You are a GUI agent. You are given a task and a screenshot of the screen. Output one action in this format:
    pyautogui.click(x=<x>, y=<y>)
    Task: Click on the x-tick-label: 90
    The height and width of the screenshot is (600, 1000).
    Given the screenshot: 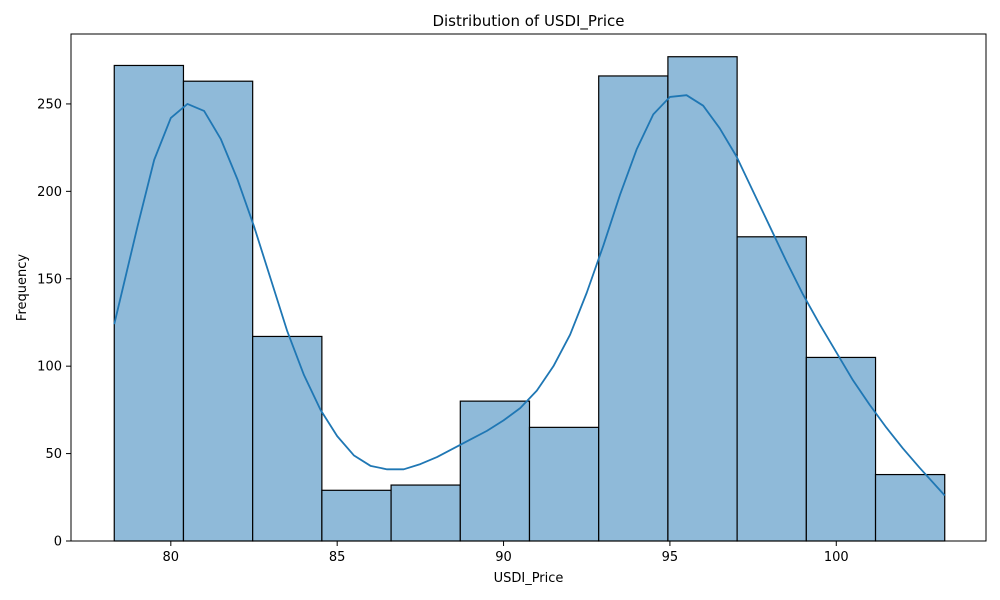 What is the action you would take?
    pyautogui.click(x=503, y=557)
    